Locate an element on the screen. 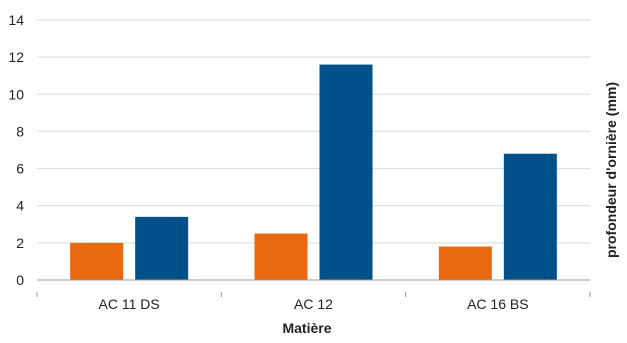 This screenshot has height=343, width=627. x-tick-label: AC 12 is located at coordinates (313, 304).